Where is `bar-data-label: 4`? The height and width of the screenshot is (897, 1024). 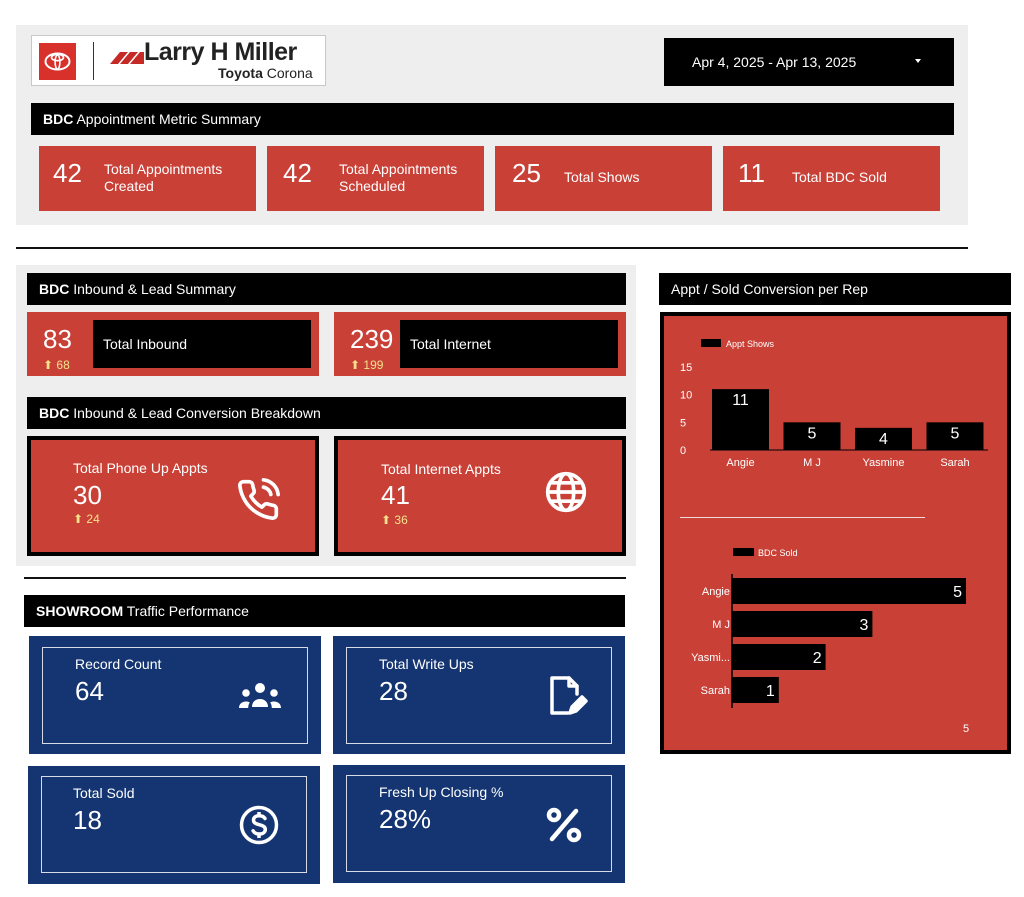 bar-data-label: 4 is located at coordinates (883, 439).